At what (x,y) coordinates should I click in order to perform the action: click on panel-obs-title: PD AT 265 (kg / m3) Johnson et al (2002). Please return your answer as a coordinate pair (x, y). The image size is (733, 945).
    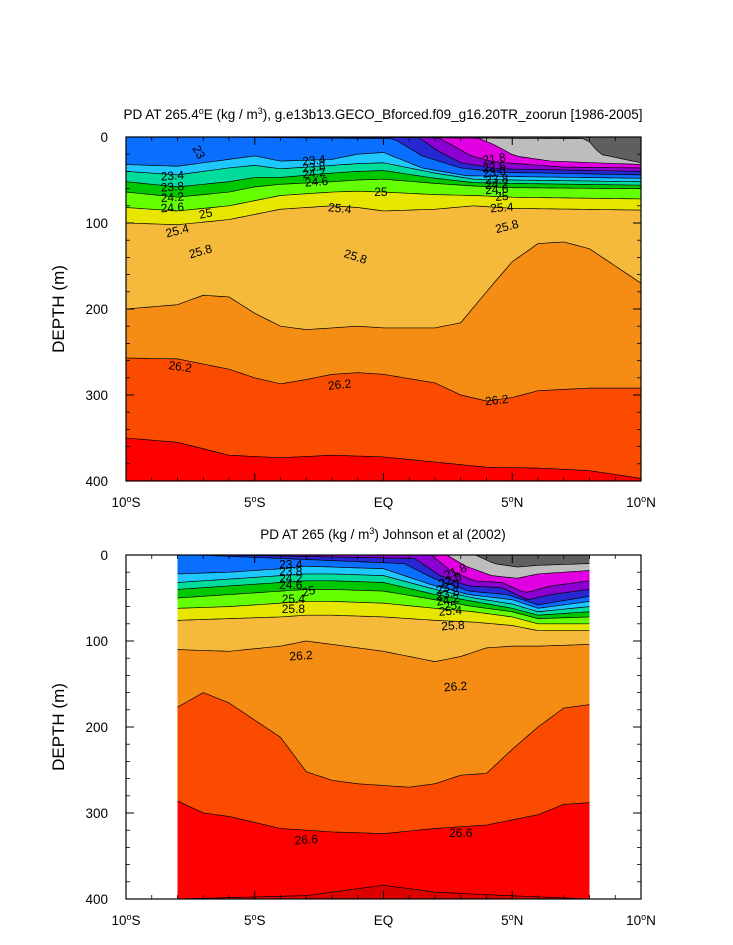
    Looking at the image, I should click on (382, 534).